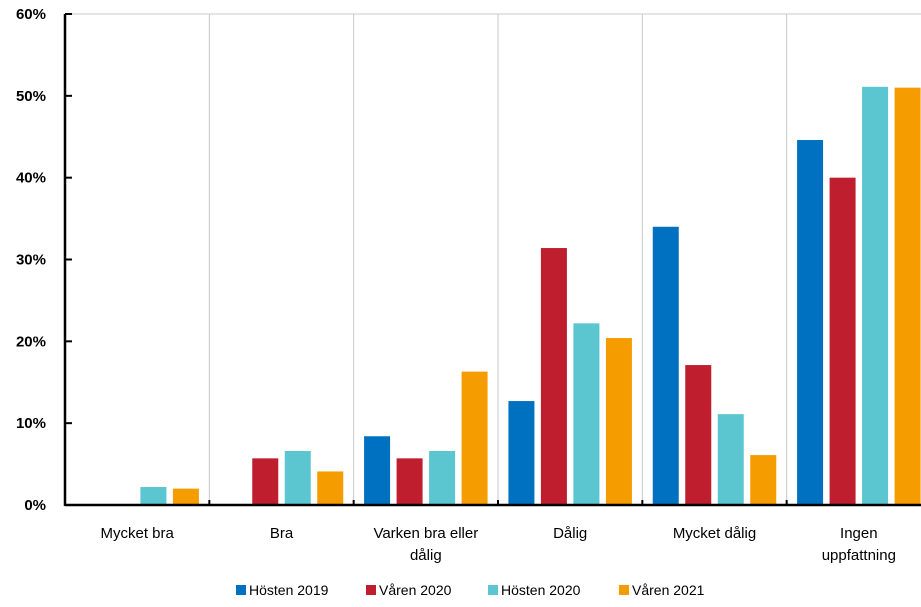 The height and width of the screenshot is (607, 921). I want to click on y-tick-label: 30%, so click(31, 260).